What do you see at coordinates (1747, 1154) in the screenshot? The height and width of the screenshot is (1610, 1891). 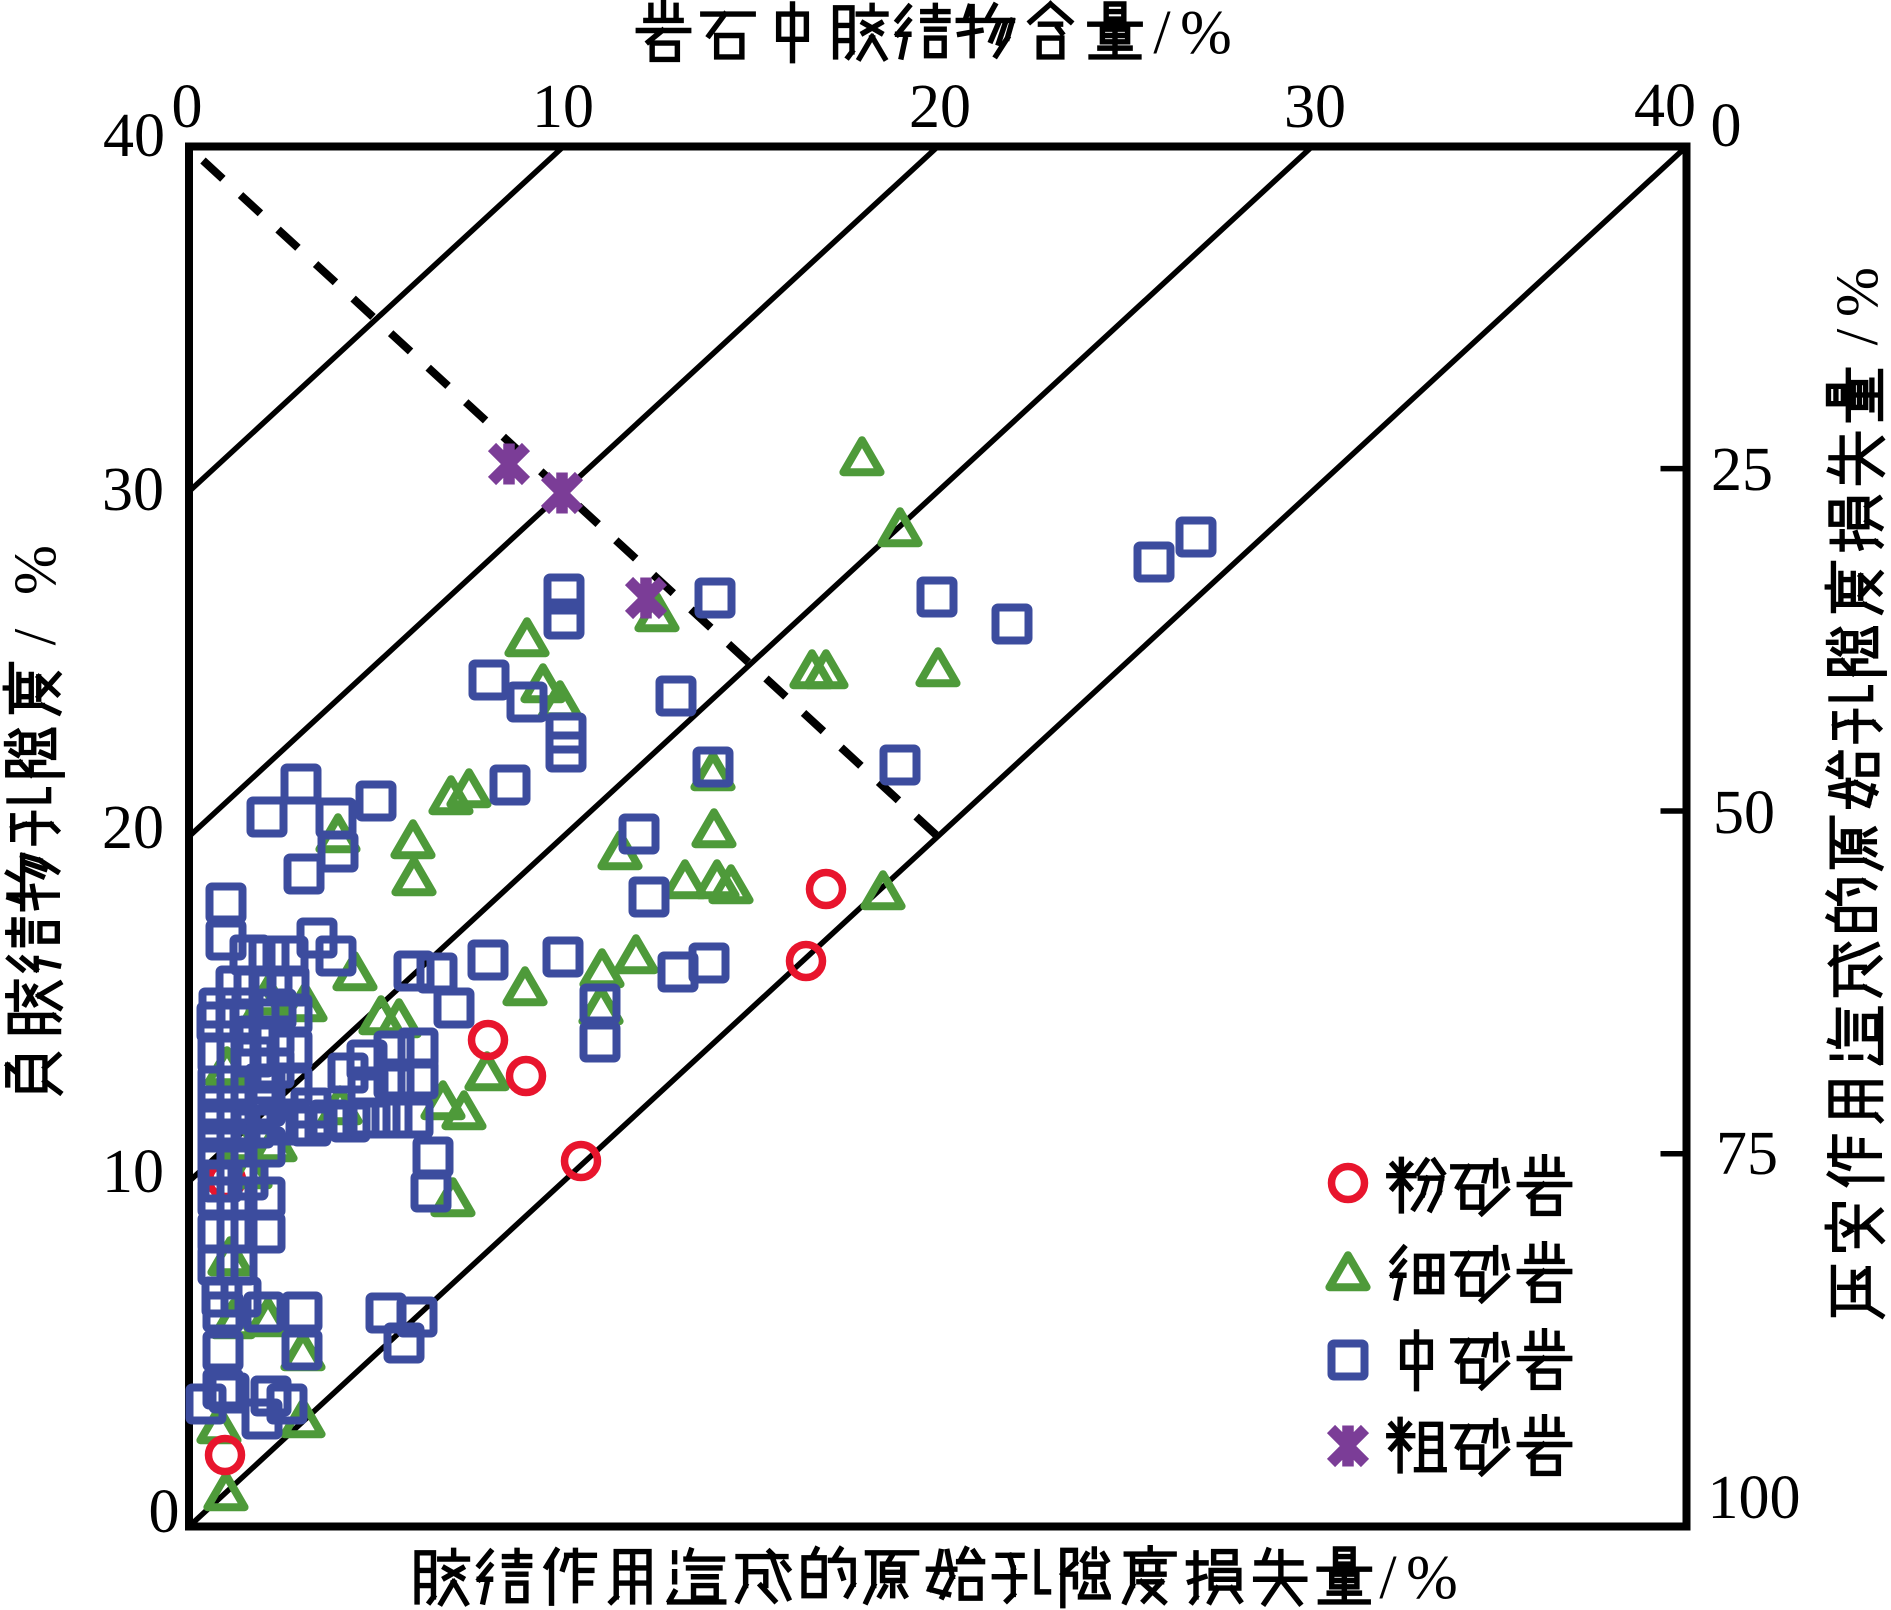 I see `svg-text: 75` at bounding box center [1747, 1154].